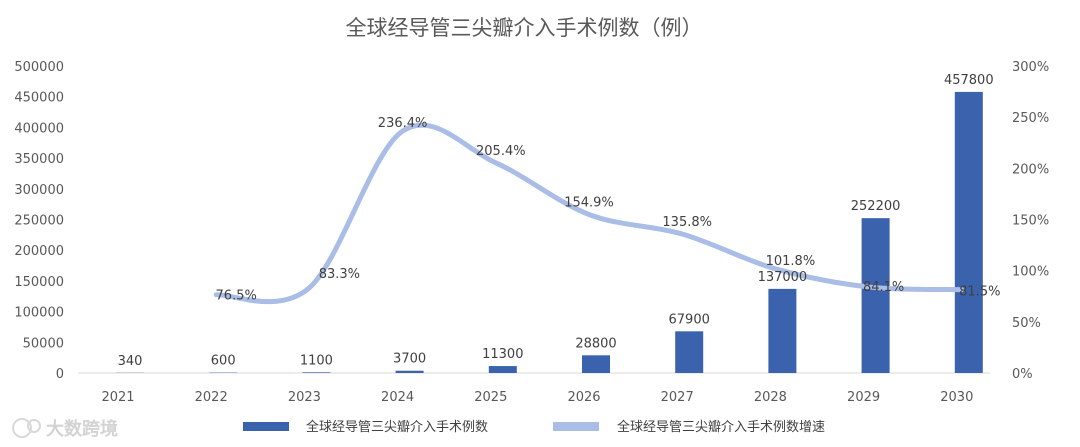  Describe the element at coordinates (677, 397) in the screenshot. I see `x-tick-label: 2027` at that location.